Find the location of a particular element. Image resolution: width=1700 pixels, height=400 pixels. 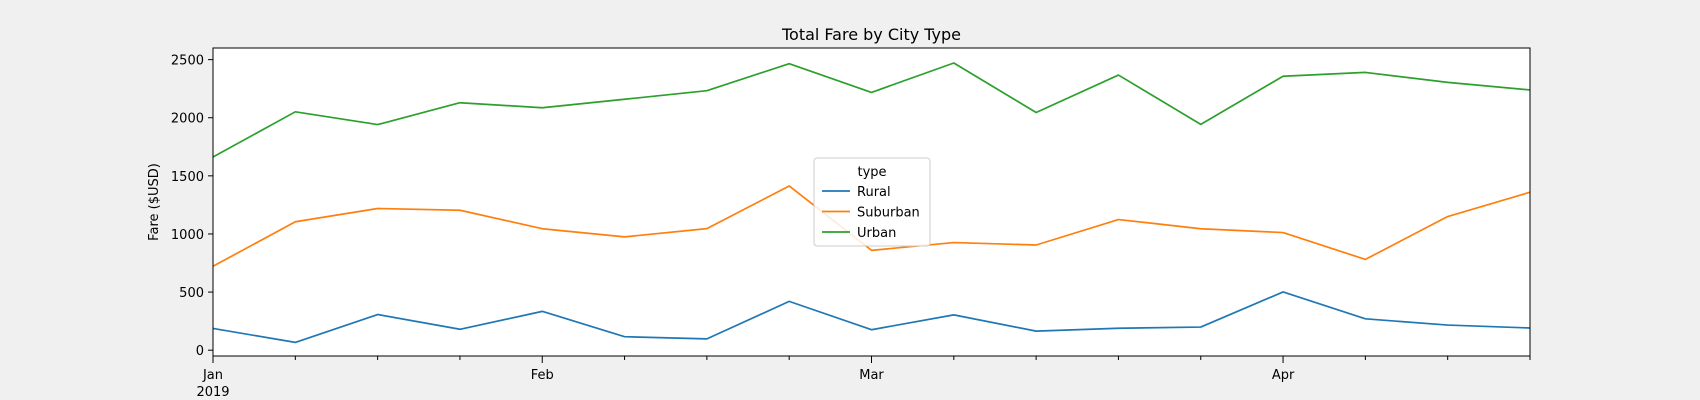

y-tick-label: 2000 is located at coordinates (187, 119).